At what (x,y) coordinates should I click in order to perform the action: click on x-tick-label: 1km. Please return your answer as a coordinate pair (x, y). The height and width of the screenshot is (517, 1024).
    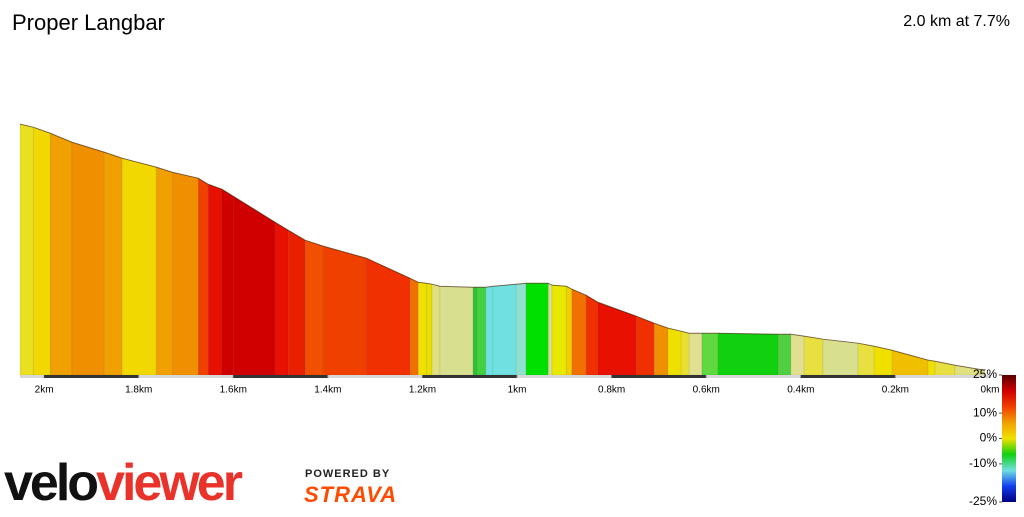
    Looking at the image, I should click on (517, 390).